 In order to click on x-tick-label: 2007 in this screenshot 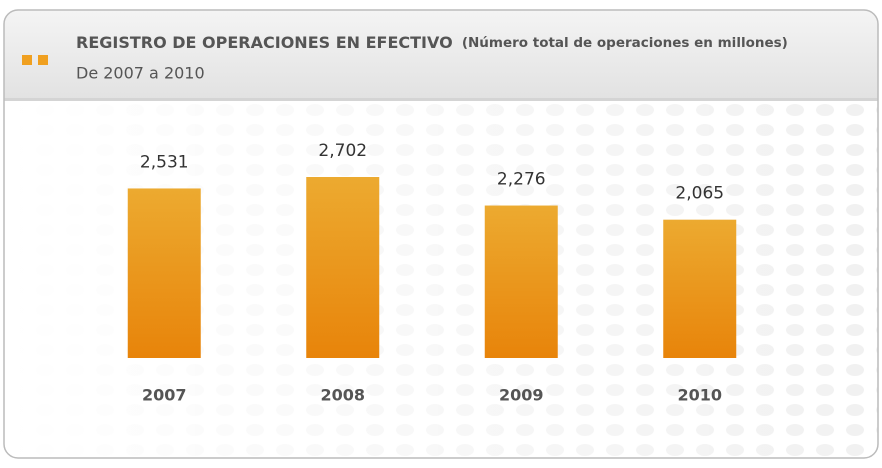, I will do `click(164, 395)`.